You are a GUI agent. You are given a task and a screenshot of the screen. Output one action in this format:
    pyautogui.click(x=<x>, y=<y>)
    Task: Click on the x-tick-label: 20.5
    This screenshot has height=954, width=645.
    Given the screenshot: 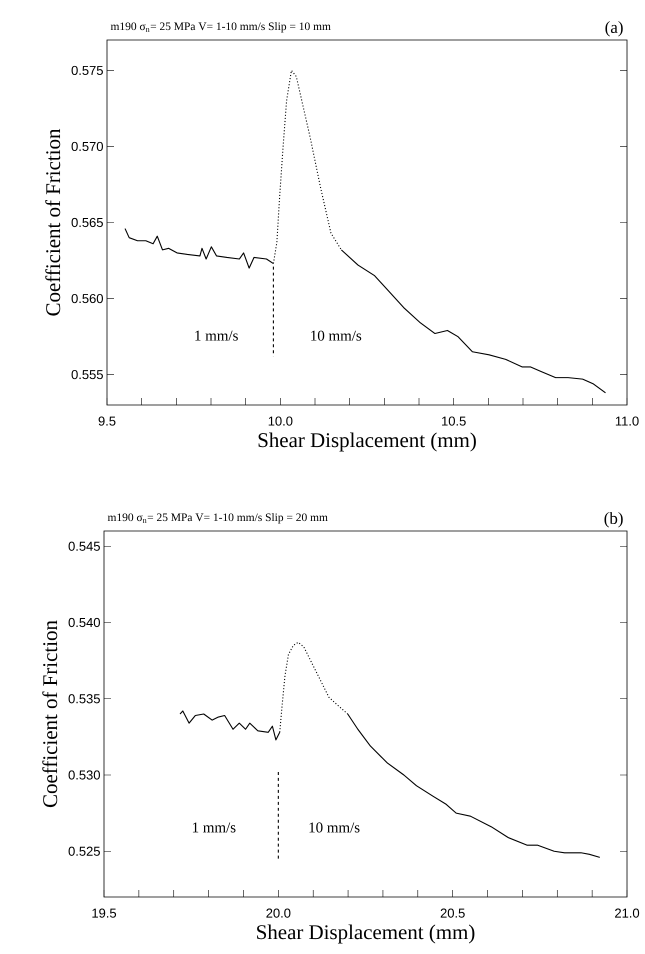 What is the action you would take?
    pyautogui.click(x=452, y=913)
    